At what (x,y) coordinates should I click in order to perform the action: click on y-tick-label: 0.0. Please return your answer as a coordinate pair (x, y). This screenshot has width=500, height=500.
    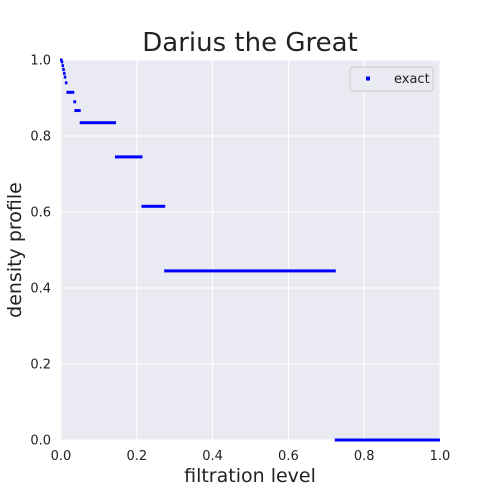
    Looking at the image, I should click on (40, 441).